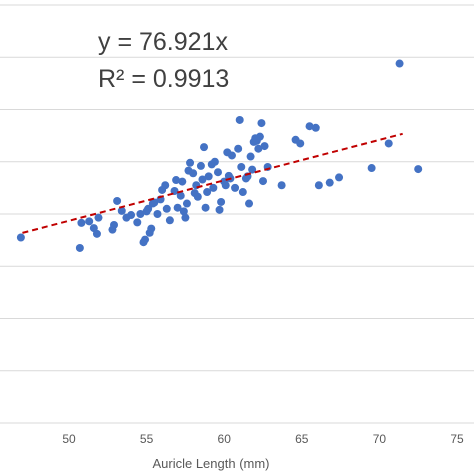 The width and height of the screenshot is (474, 474). Describe the element at coordinates (380, 439) in the screenshot. I see `x-tick-label: 70` at that location.